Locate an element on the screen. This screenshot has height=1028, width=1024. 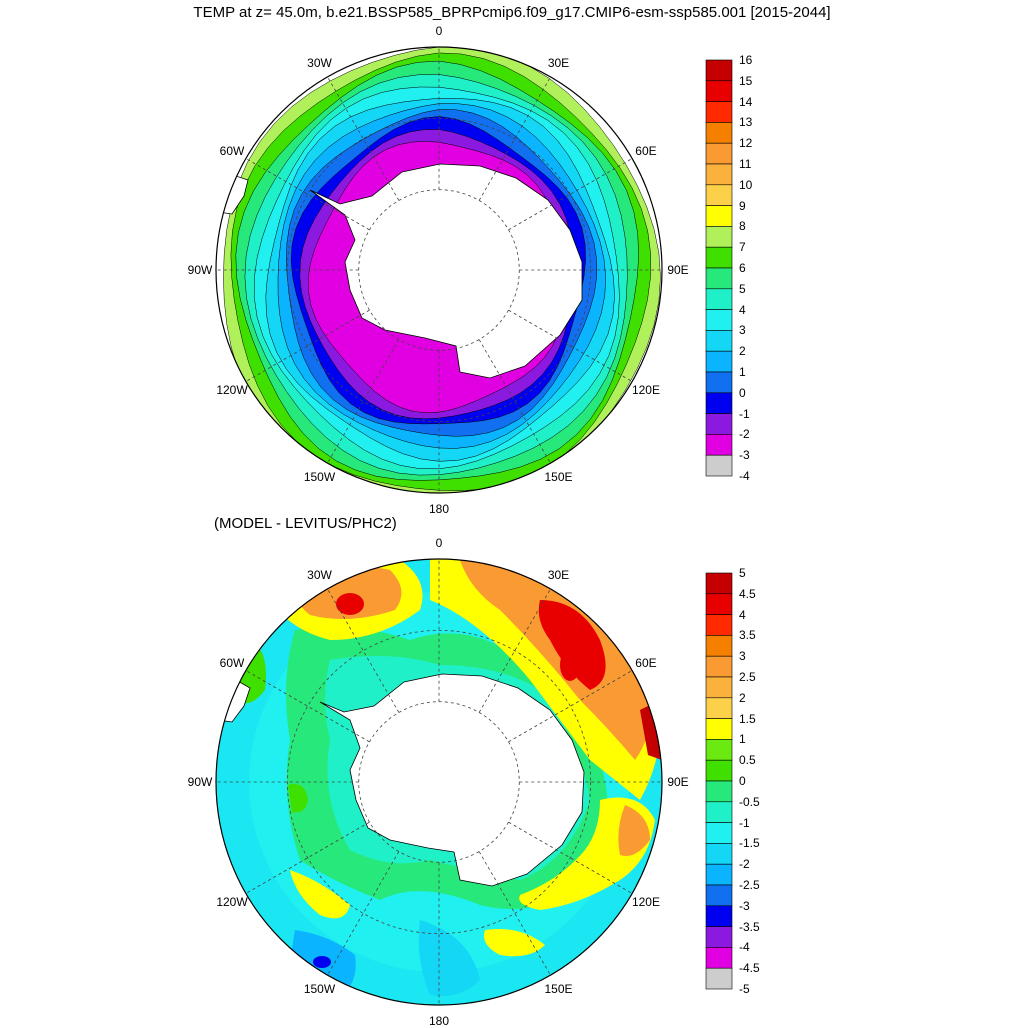
colorbar-tick-label: 15 is located at coordinates (746, 80).